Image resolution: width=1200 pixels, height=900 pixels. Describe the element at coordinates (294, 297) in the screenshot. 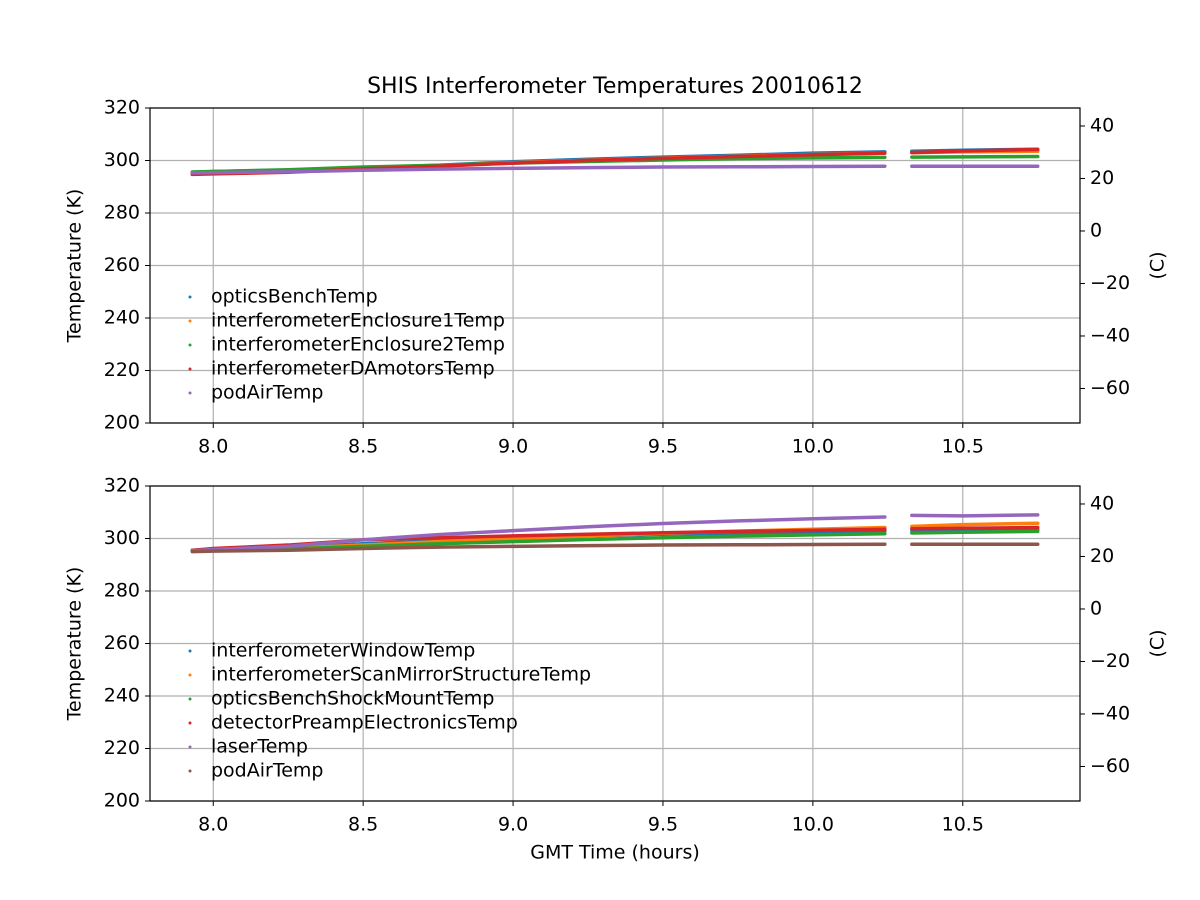

I see `legend-label: opticsBenchTemp` at that location.